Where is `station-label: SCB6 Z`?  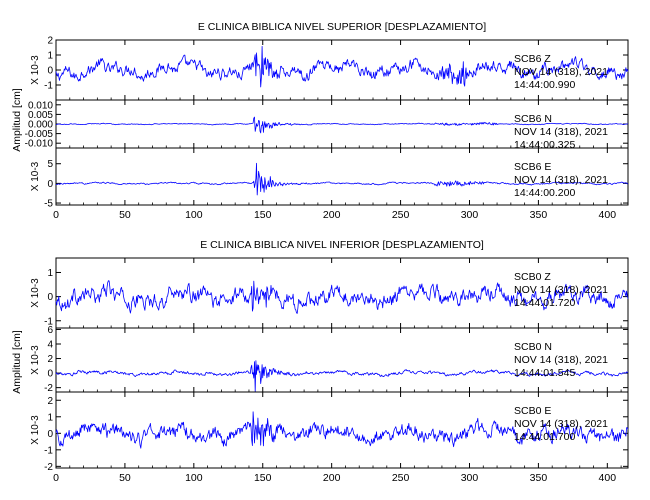 station-label: SCB6 Z is located at coordinates (532, 59).